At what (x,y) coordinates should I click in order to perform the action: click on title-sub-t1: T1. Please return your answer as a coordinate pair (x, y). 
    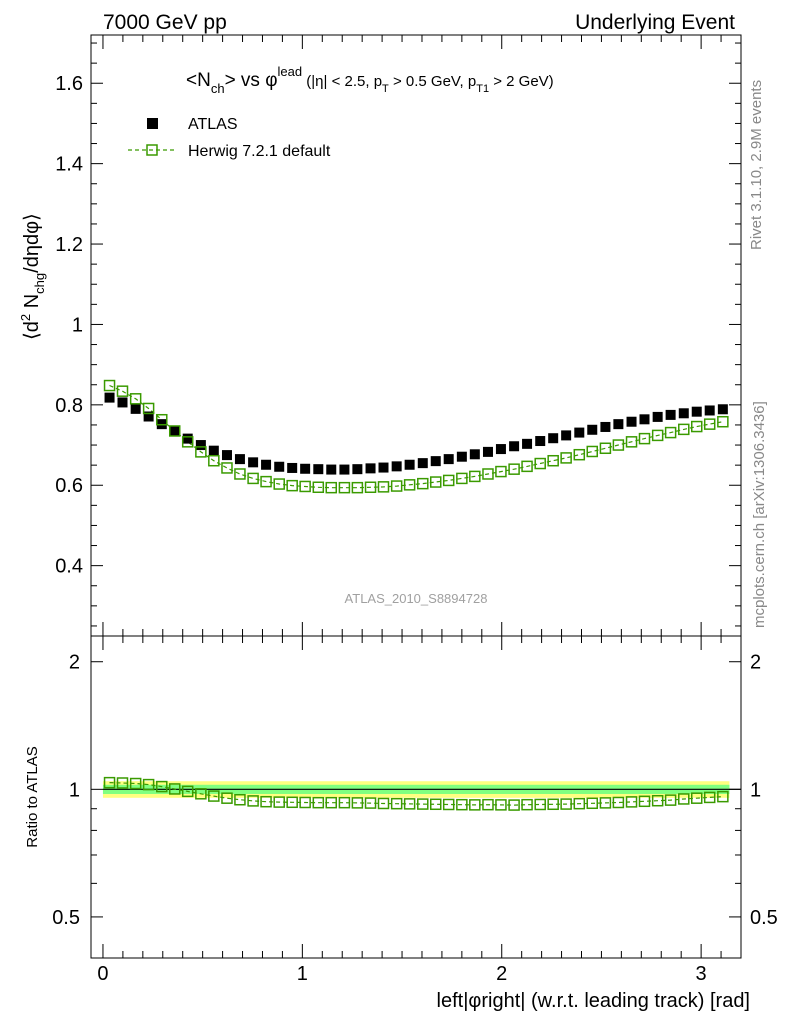
    Looking at the image, I should click on (482, 89).